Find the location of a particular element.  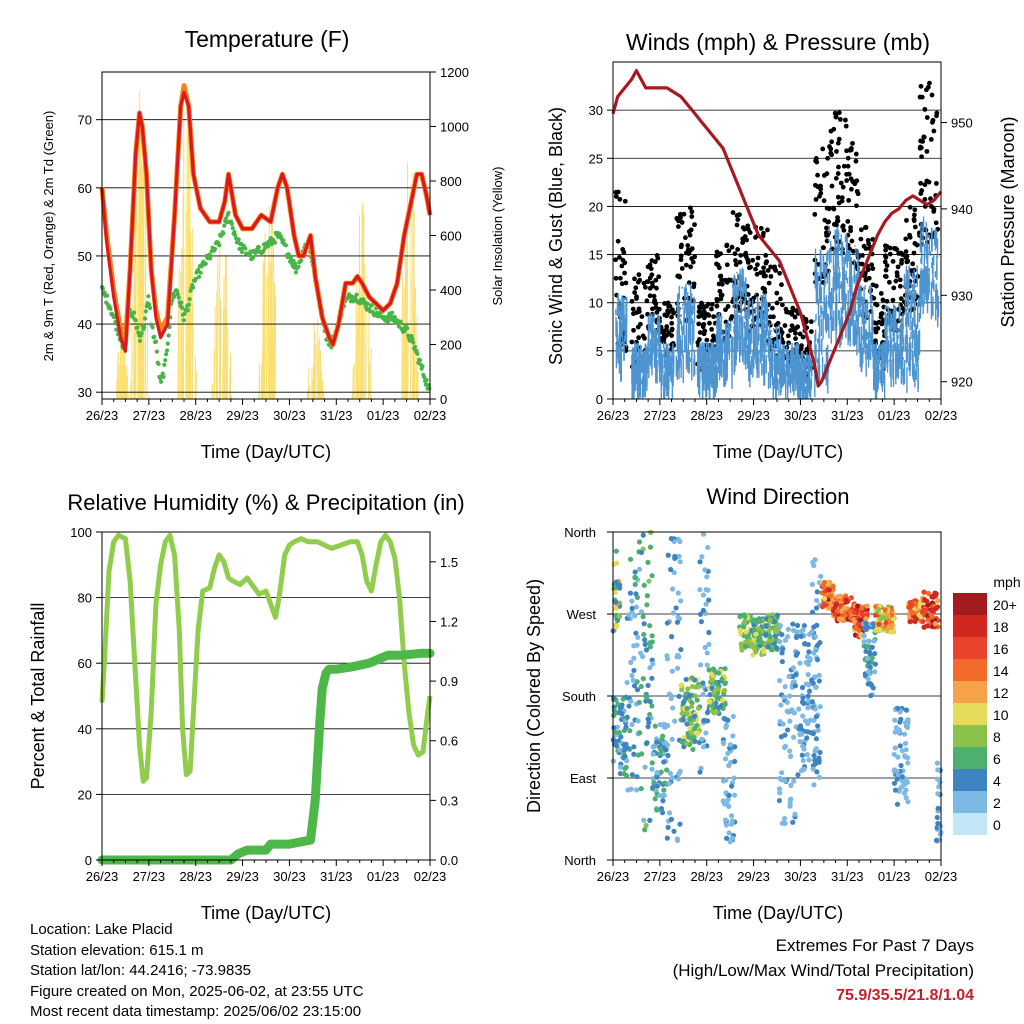

pressure-ylabel: Station Pressure (Maroon) is located at coordinates (1008, 221).